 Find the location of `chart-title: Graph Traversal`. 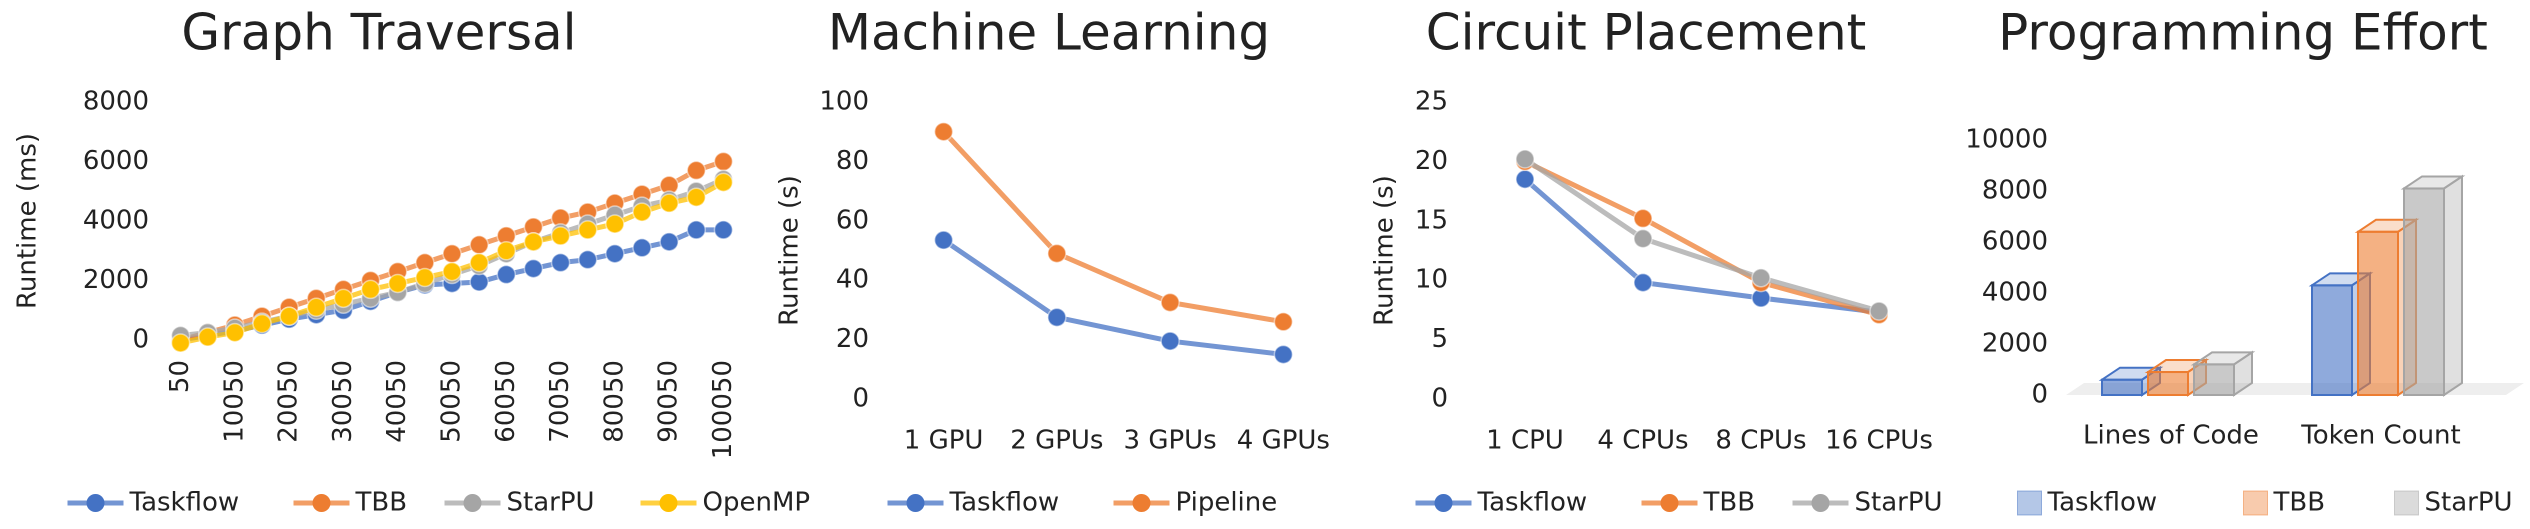

chart-title: Graph Traversal is located at coordinates (378, 33).